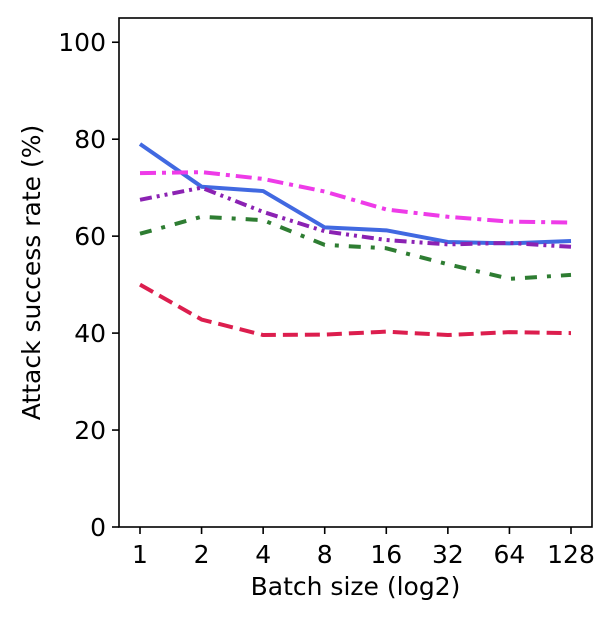 Image resolution: width=598 pixels, height=618 pixels. I want to click on y-axis-label: Attack success rate (%), so click(31, 272).